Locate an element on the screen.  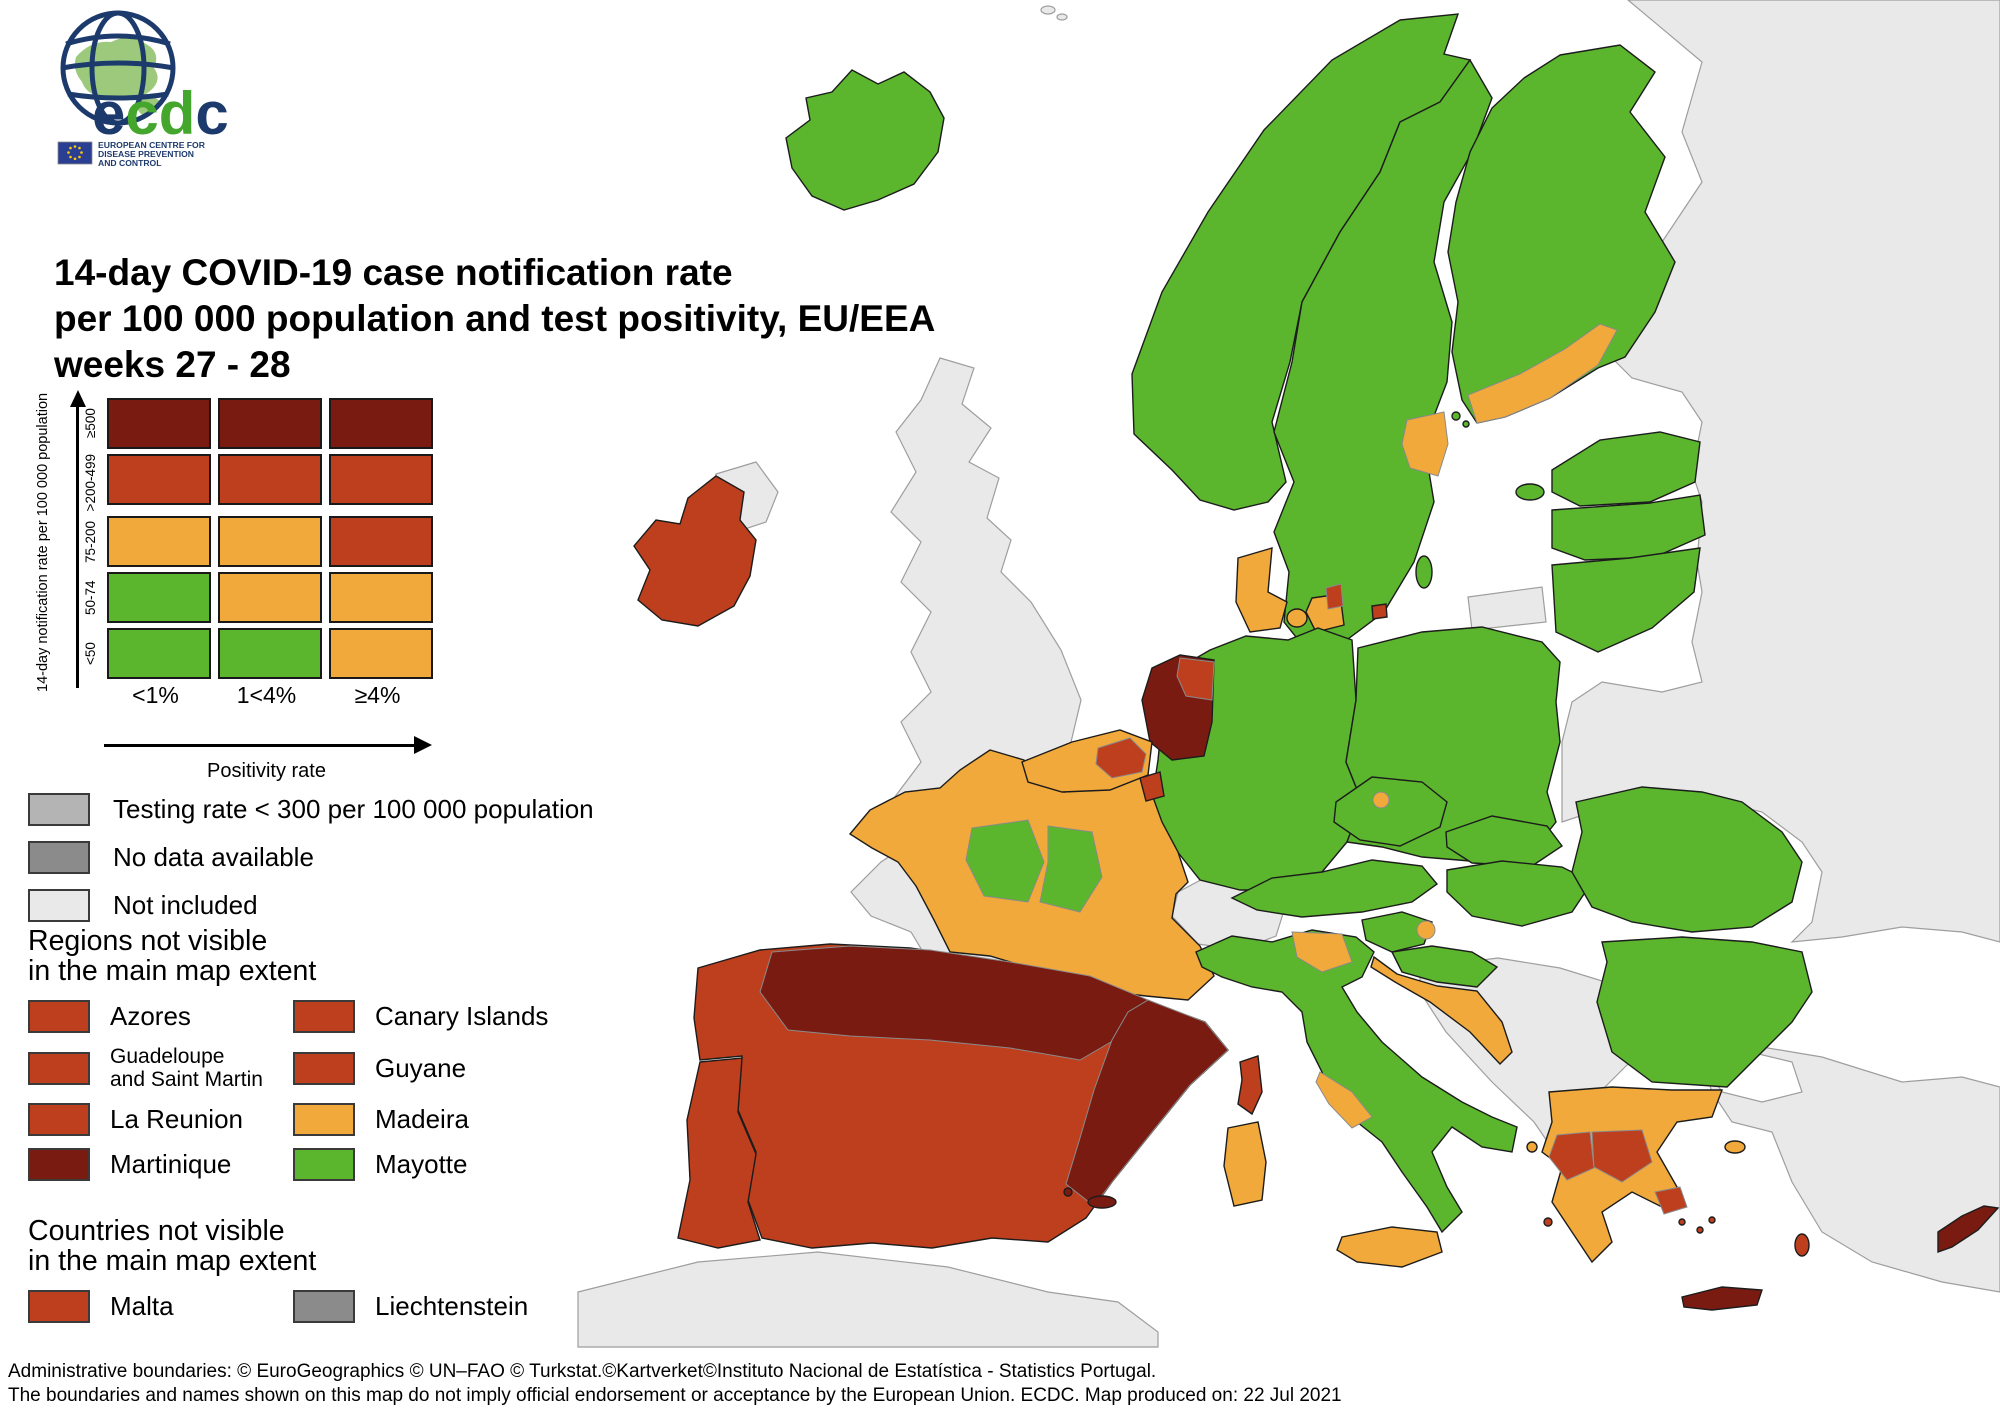
ecdc-org-name-line2: DISEASE PREVENTION is located at coordinates (146, 154).